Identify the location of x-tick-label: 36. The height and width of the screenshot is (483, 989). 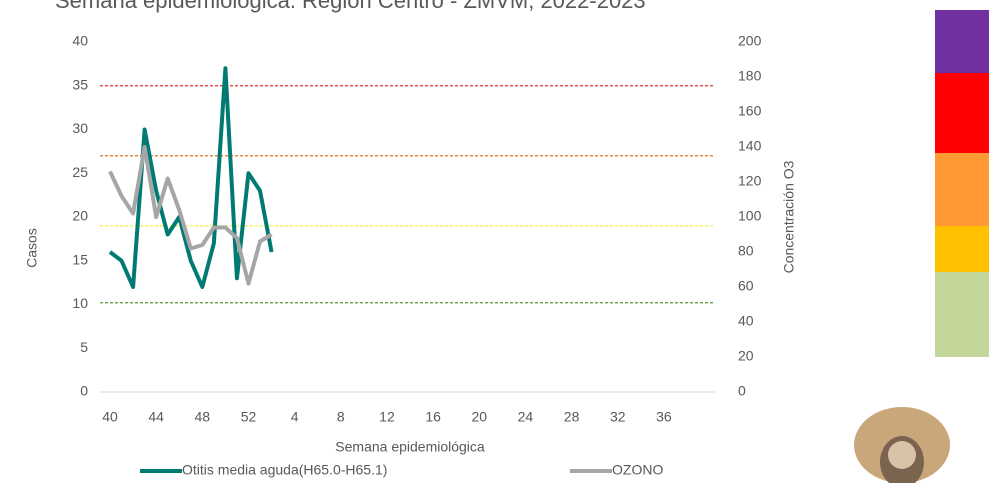
(664, 417).